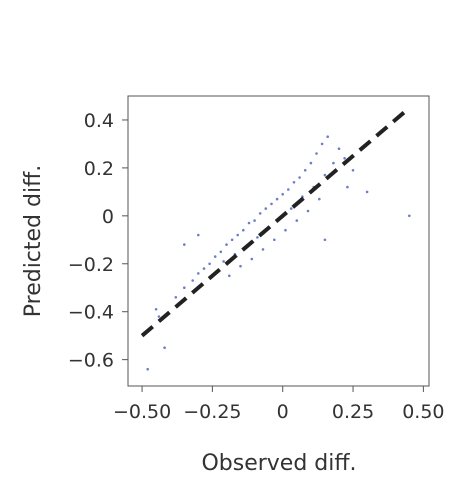 The height and width of the screenshot is (484, 453). Describe the element at coordinates (353, 412) in the screenshot. I see `x-tick-label: 0.25` at that location.